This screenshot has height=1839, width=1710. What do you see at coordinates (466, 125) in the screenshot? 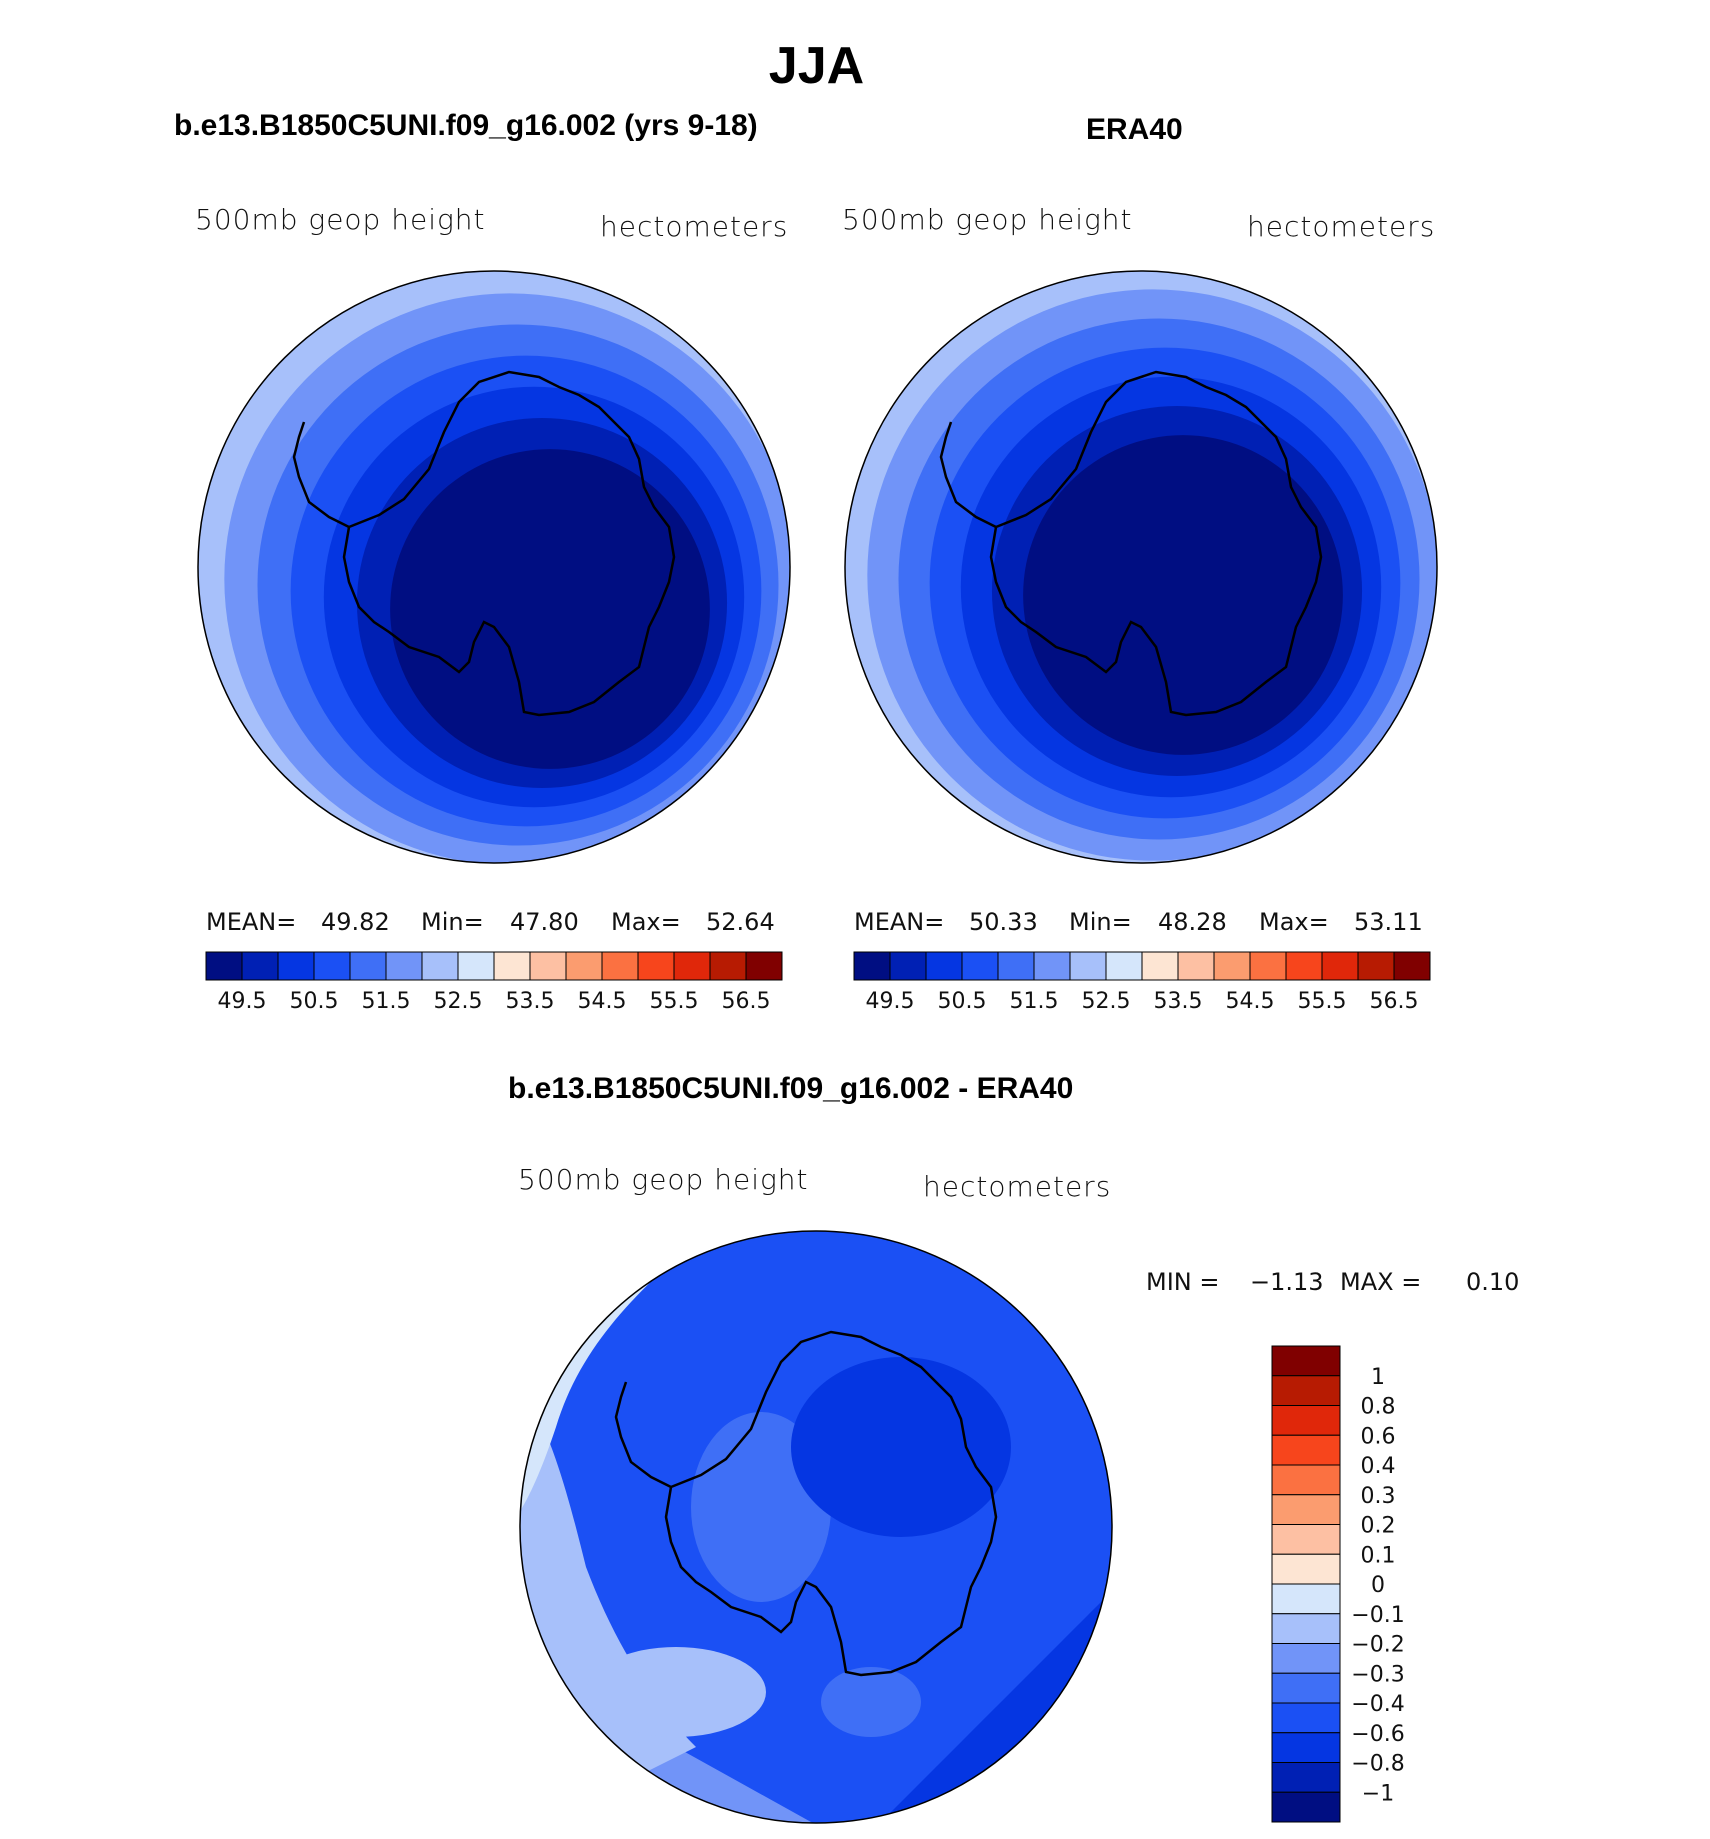
I see `panel1-title: b.e13.B1850C5UNI.f09_g16.002 (yrs 9-18)` at bounding box center [466, 125].